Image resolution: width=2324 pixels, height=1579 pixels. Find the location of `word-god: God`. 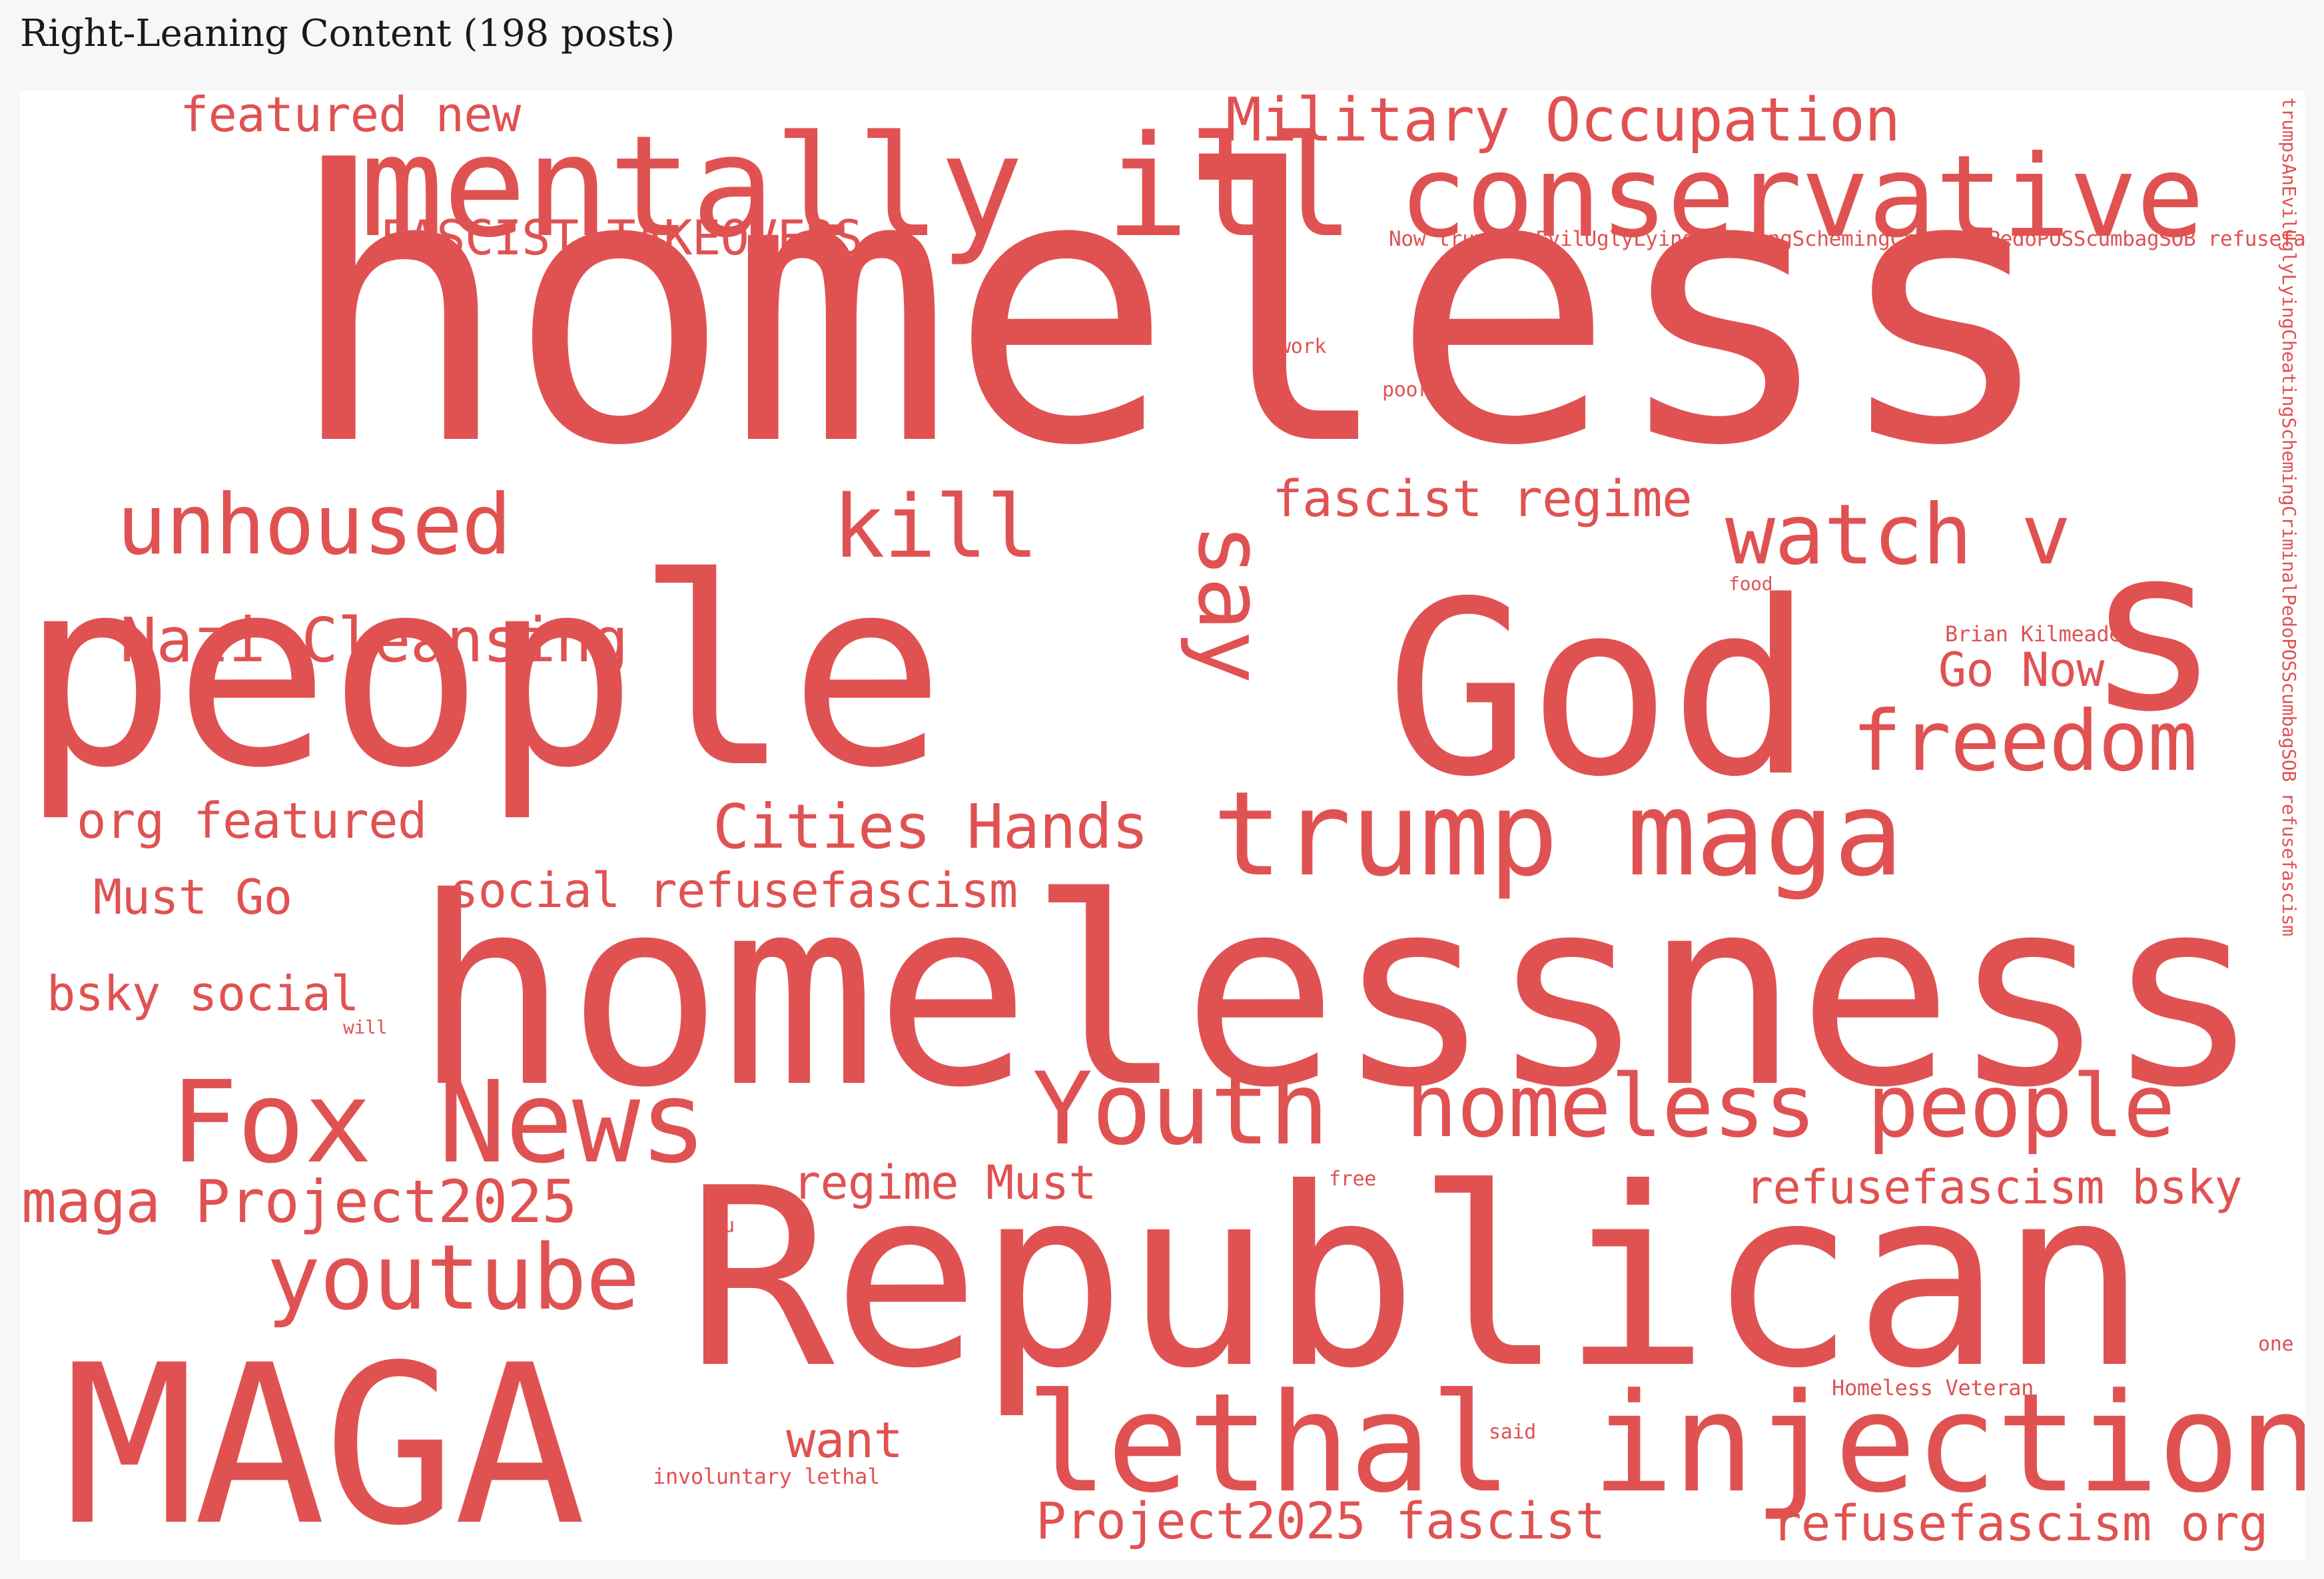

word-god: God is located at coordinates (1599, 690).